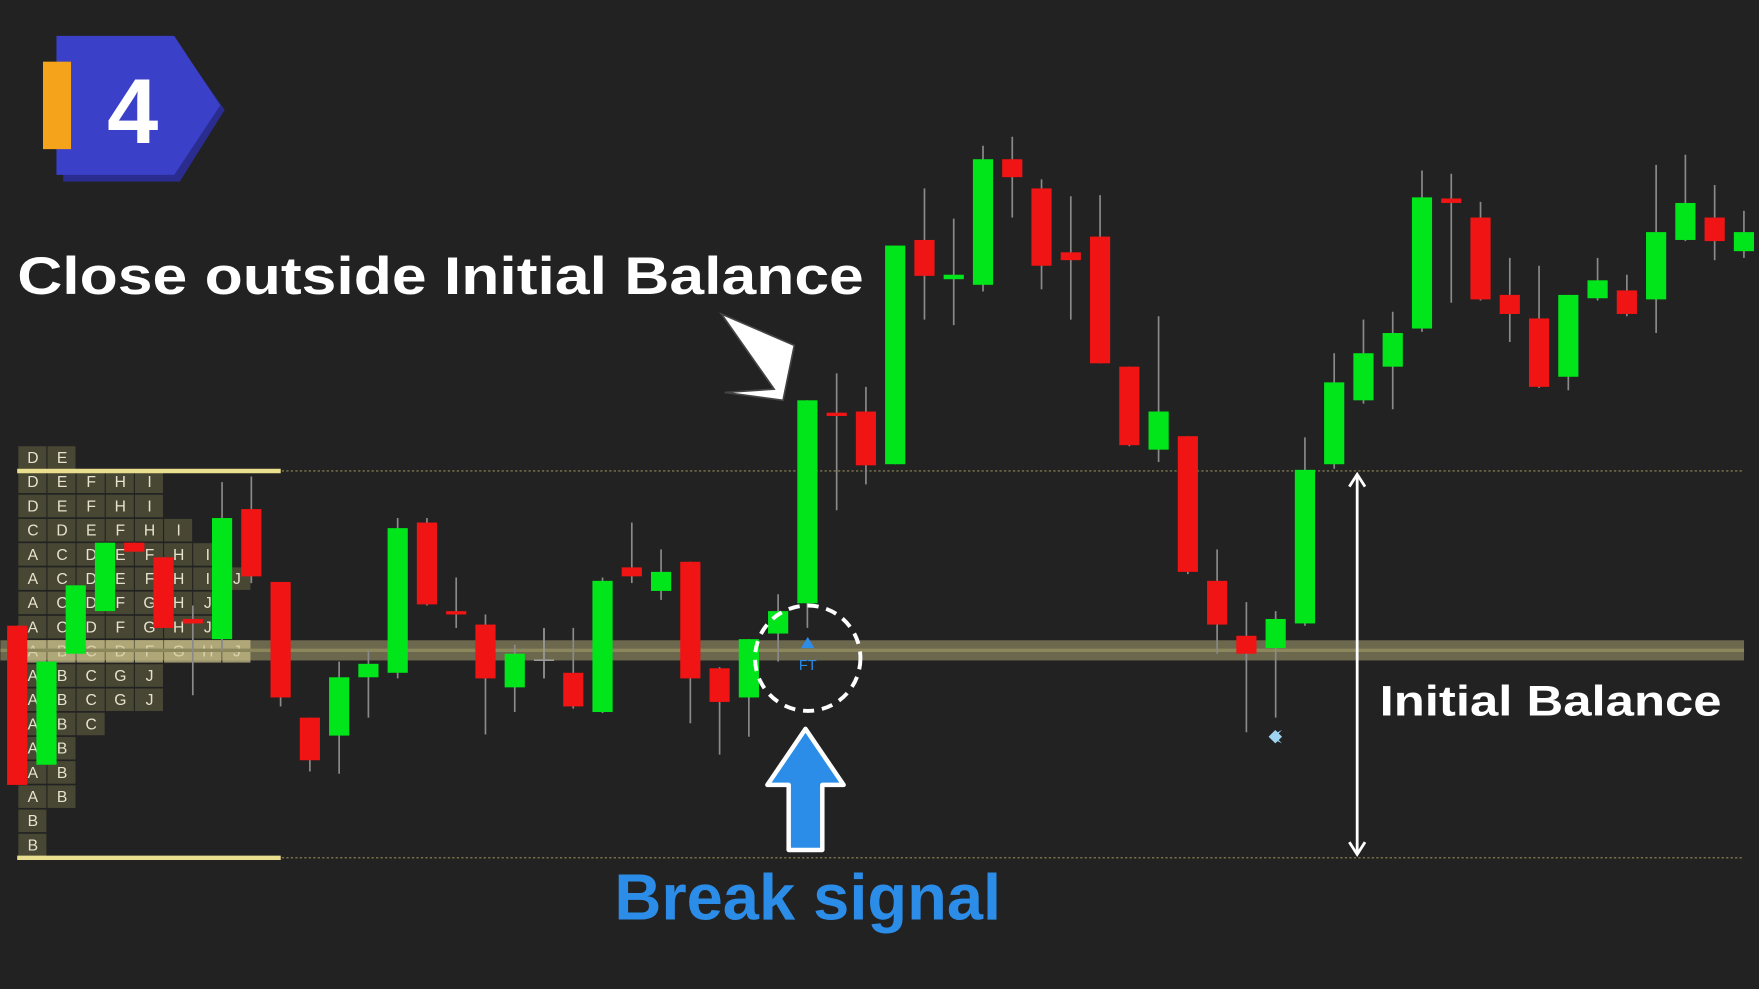 Image resolution: width=1759 pixels, height=989 pixels. Describe the element at coordinates (1357, 479) in the screenshot. I see `range-arrow-head` at that location.